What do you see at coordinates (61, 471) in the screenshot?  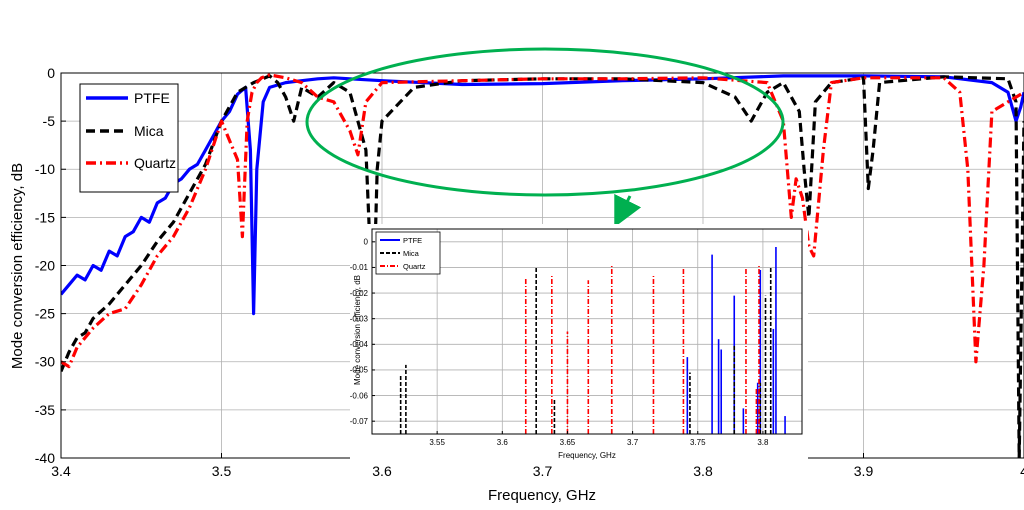 I see `main-x-tick-label: 3.4` at bounding box center [61, 471].